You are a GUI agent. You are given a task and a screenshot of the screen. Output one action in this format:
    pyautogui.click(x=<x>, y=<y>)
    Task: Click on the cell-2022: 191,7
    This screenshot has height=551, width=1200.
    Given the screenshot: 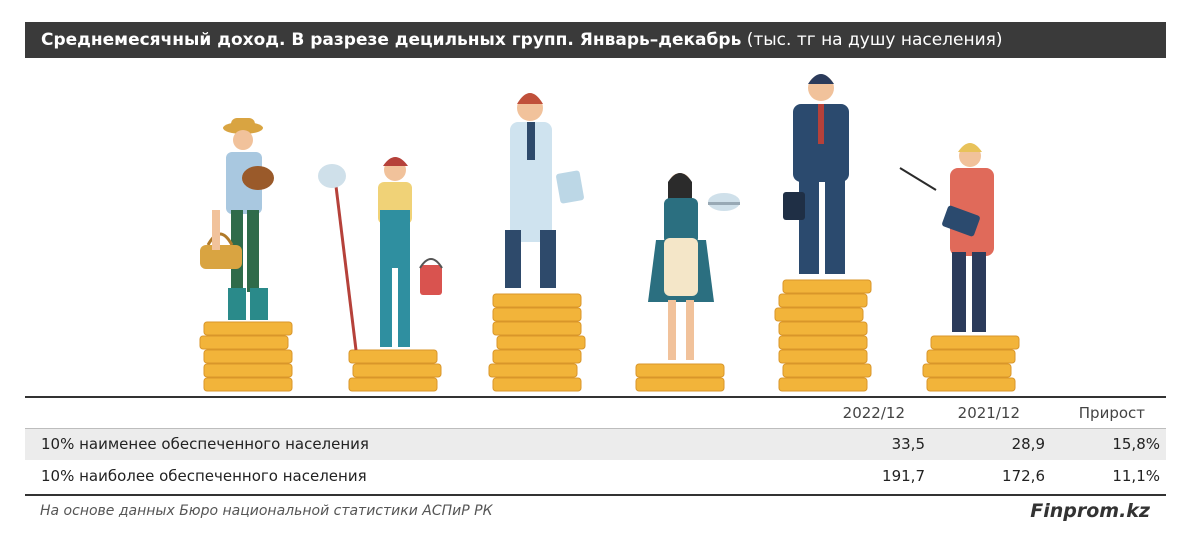 What is the action you would take?
    pyautogui.click(x=903, y=476)
    